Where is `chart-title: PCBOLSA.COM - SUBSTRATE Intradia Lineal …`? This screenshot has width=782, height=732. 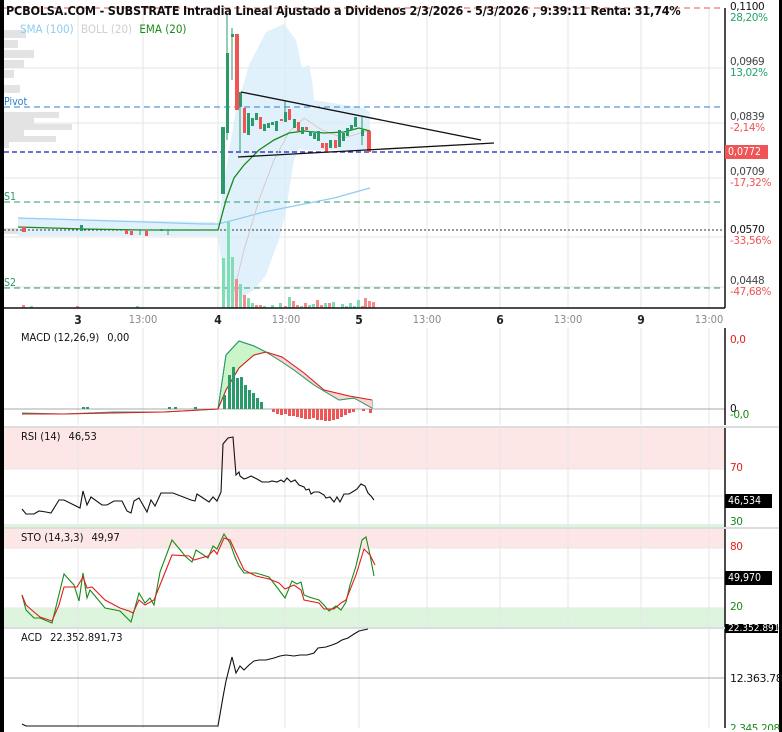 chart-title: PCBOLSA.COM - SUBSTRATE Intradia Lineal … is located at coordinates (343, 10).